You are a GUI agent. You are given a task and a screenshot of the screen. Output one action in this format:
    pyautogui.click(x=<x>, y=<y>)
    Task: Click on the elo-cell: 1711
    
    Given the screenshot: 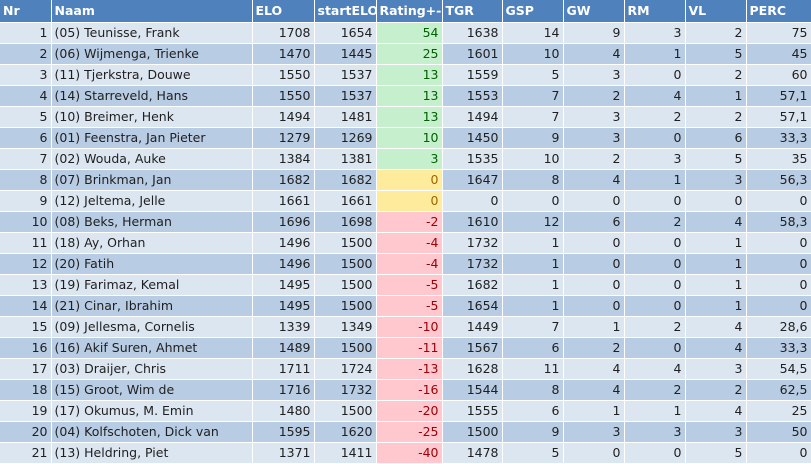 What is the action you would take?
    pyautogui.click(x=283, y=369)
    